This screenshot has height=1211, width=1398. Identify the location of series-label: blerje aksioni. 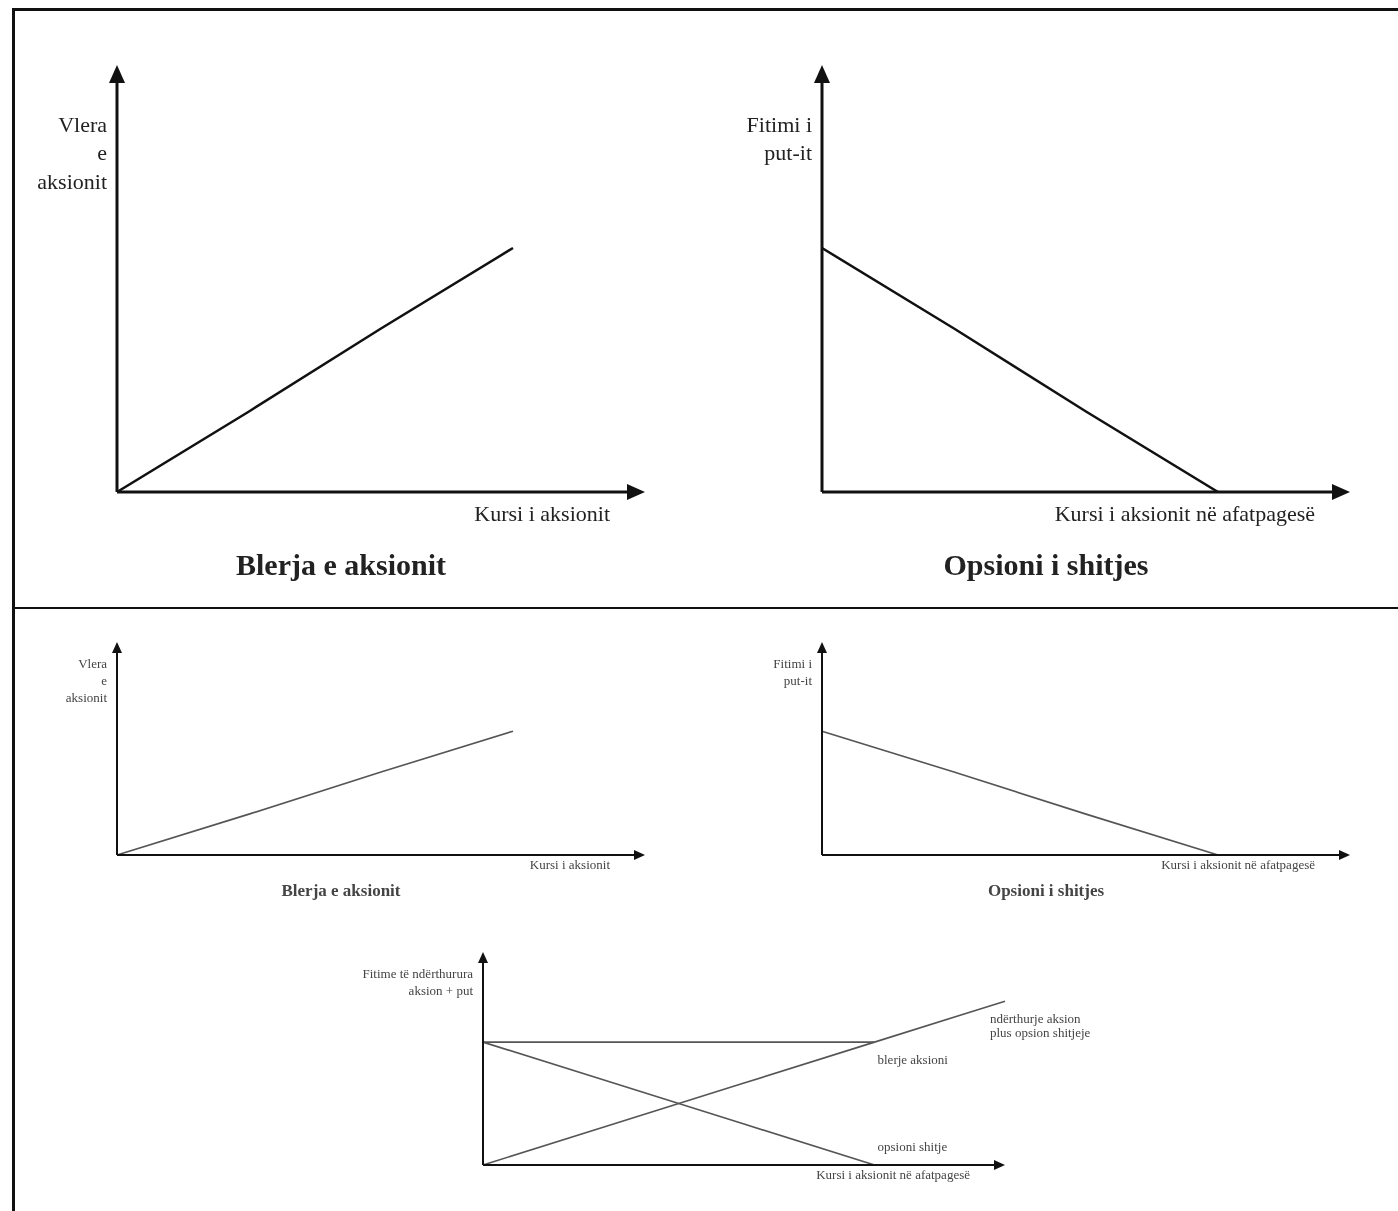
(913, 1060).